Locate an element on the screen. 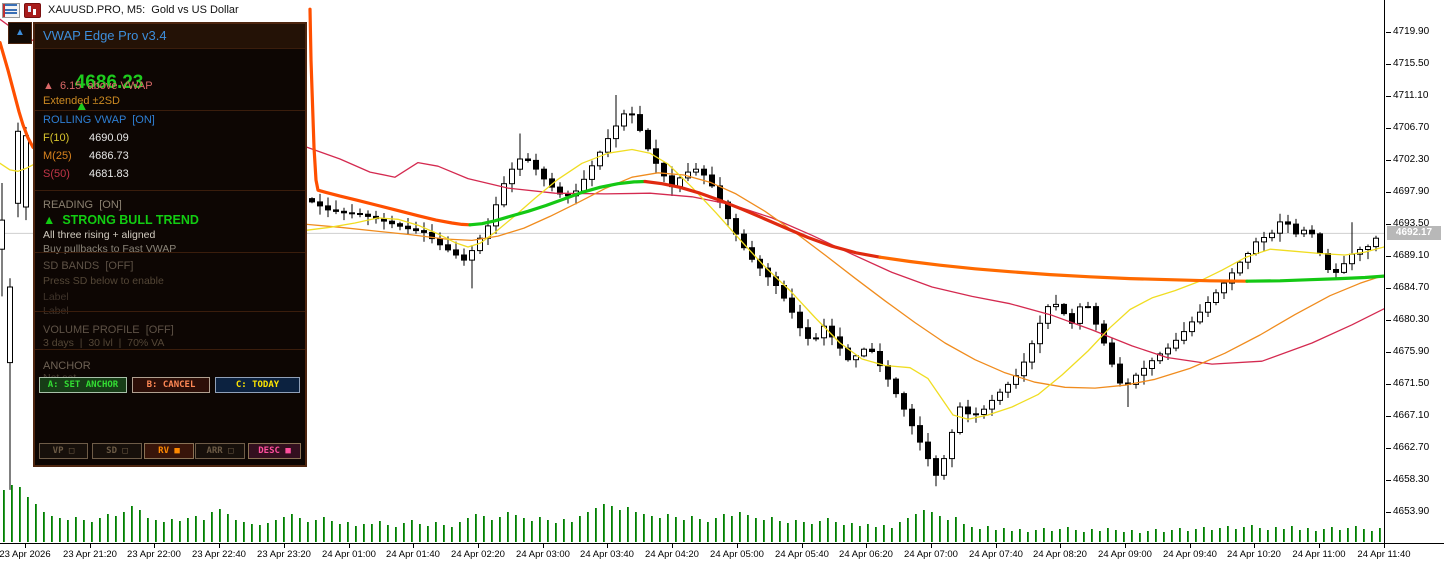  price-axis-label: 4680.30 is located at coordinates (1407, 319).